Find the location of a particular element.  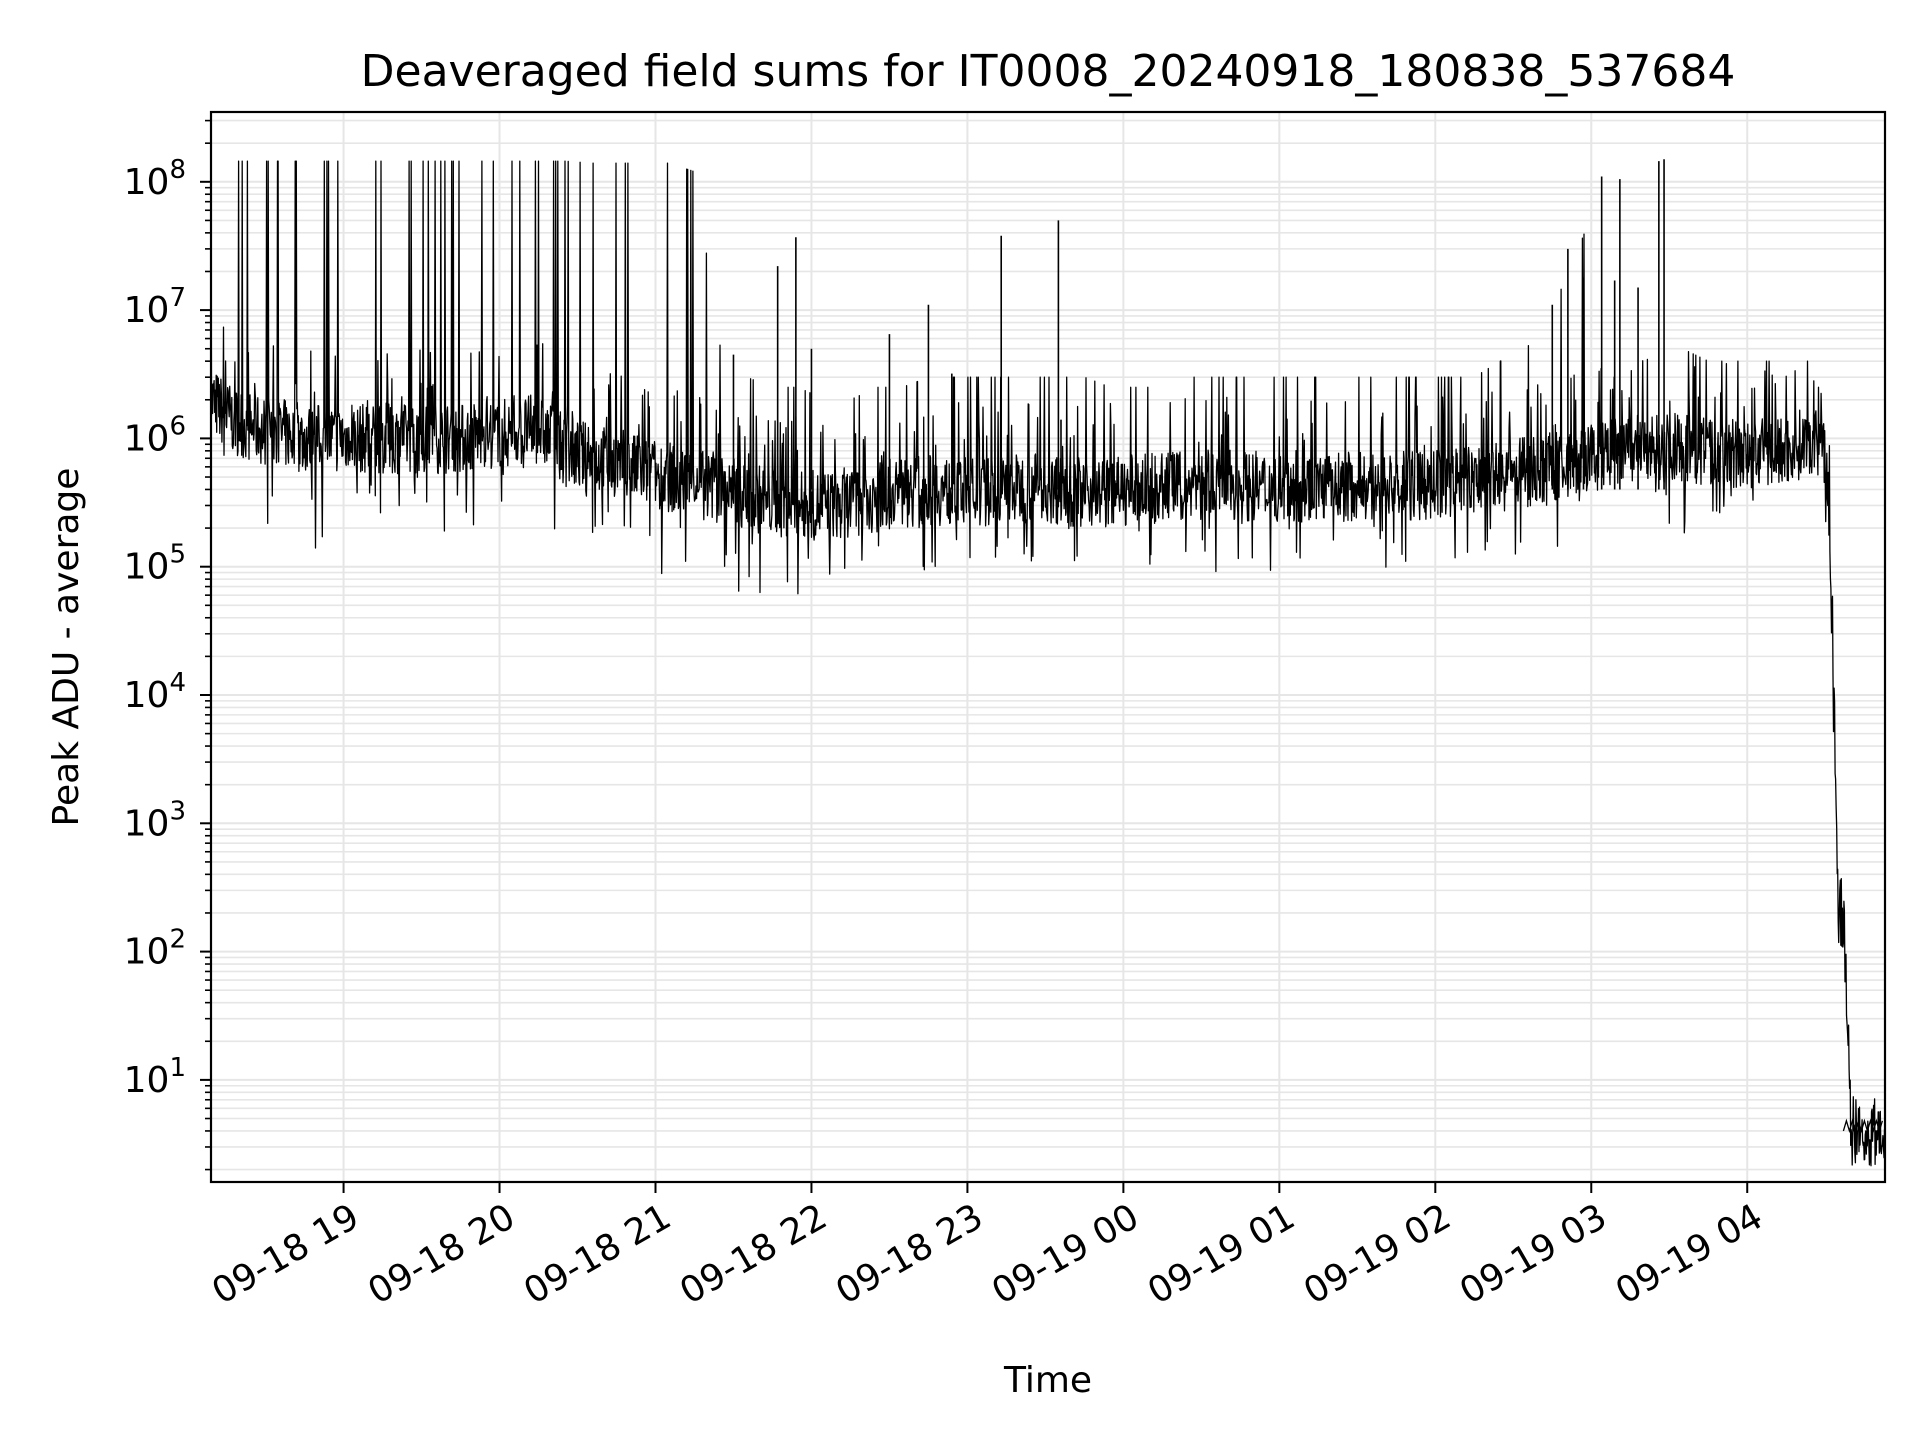

y-tick-exponent: 5 is located at coordinates (177, 555).